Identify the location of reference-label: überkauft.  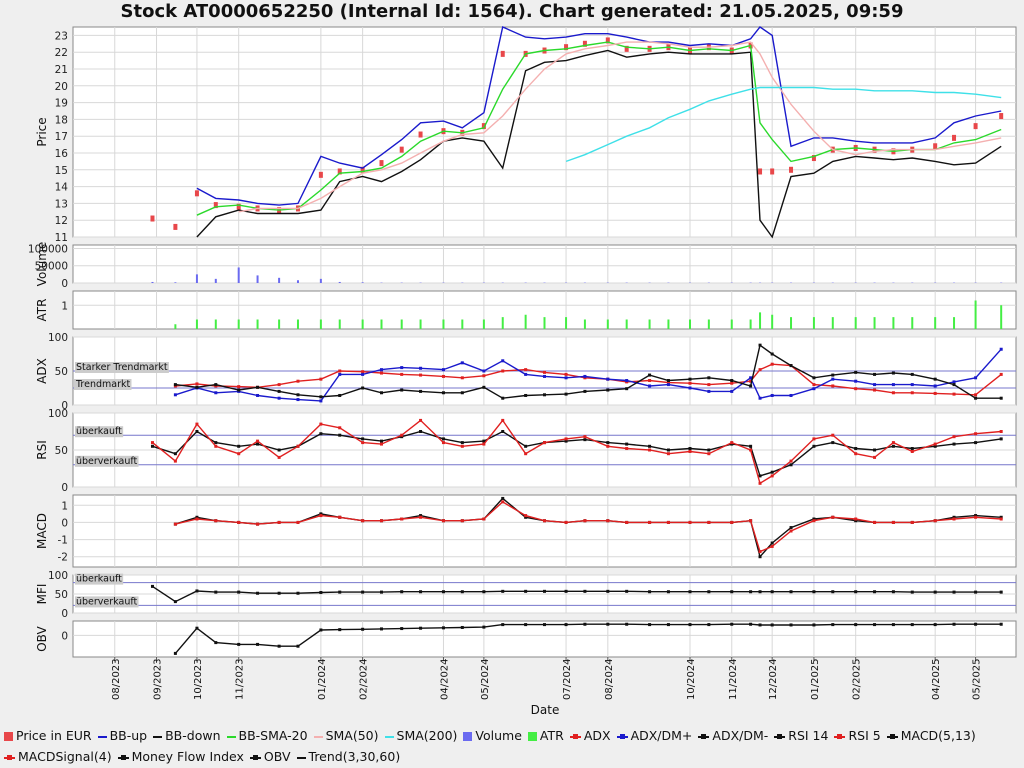
(99, 431).